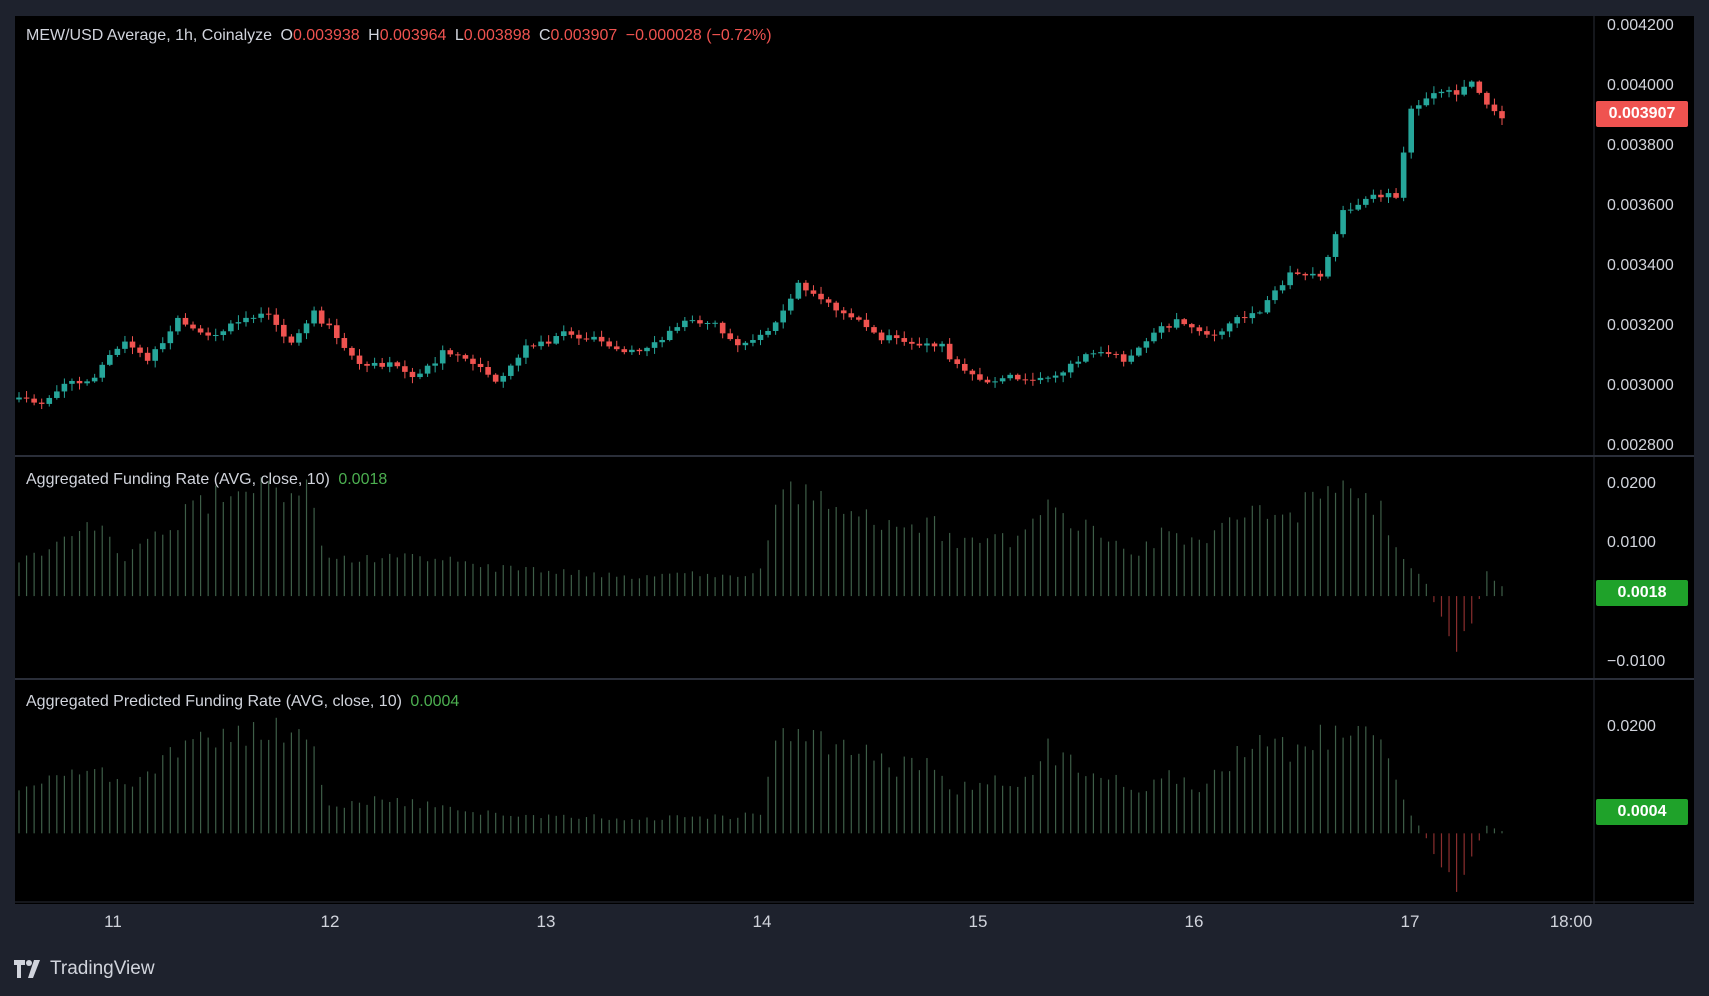  I want to click on high-label: H, so click(374, 35).